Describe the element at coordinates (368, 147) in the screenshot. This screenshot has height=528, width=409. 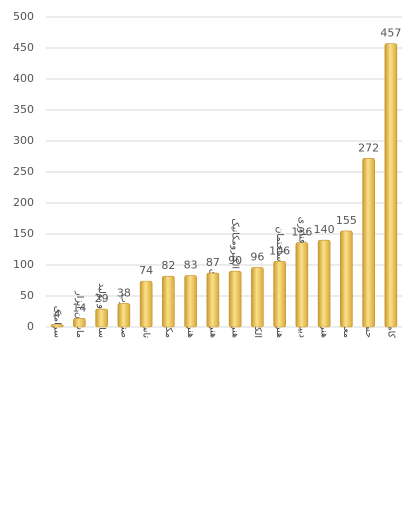
I see `value-label: 272` at that location.